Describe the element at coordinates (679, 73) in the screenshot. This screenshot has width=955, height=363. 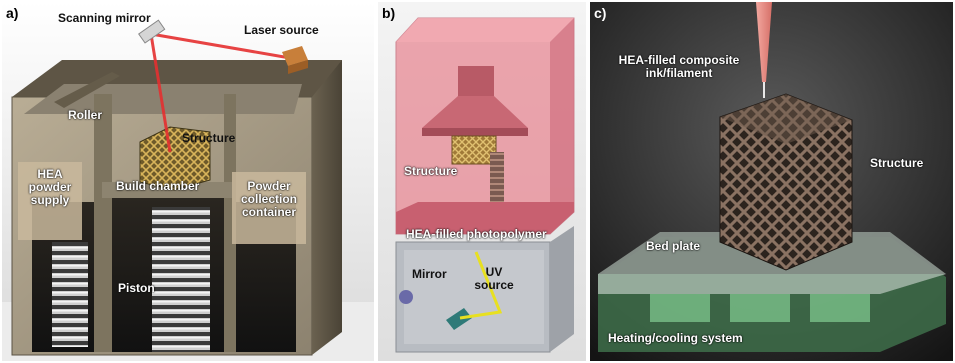
I see `ink-filament-line-2: ink/filament` at that location.